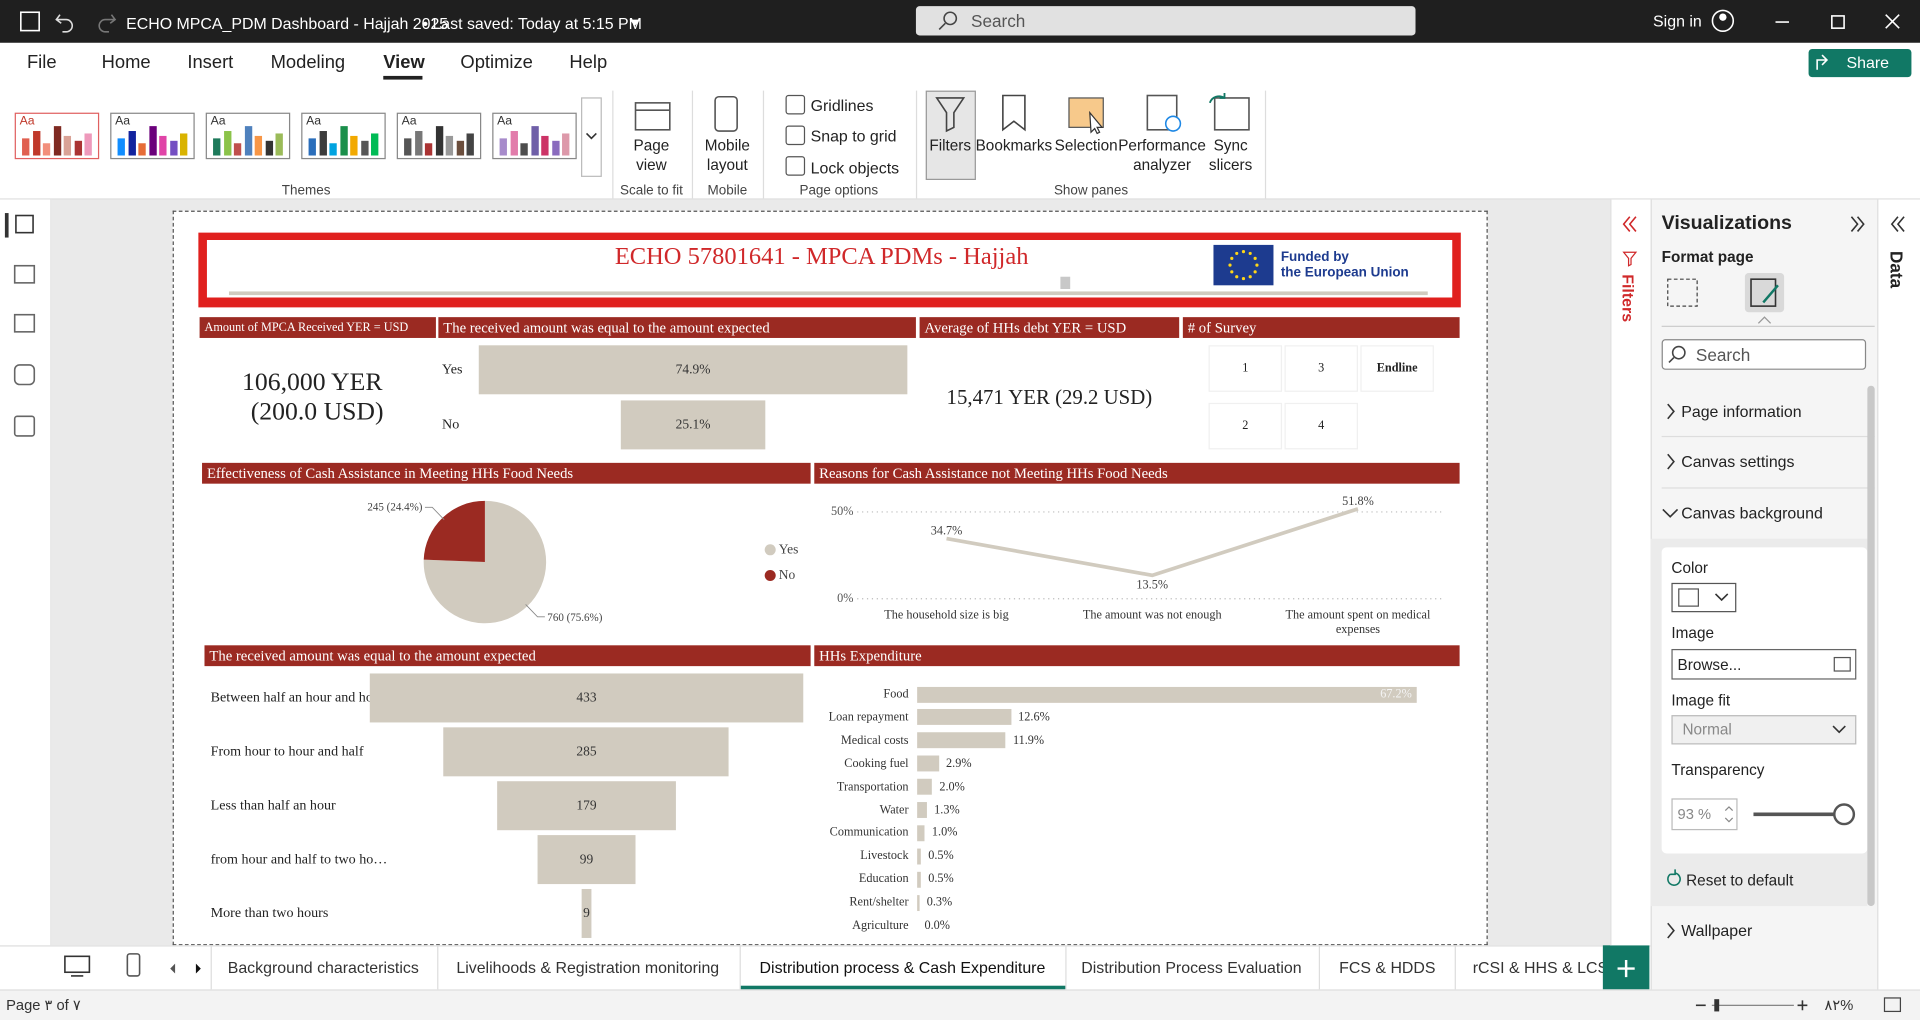 This screenshot has width=1920, height=1020. What do you see at coordinates (1165, 21) in the screenshot?
I see `search-box` at bounding box center [1165, 21].